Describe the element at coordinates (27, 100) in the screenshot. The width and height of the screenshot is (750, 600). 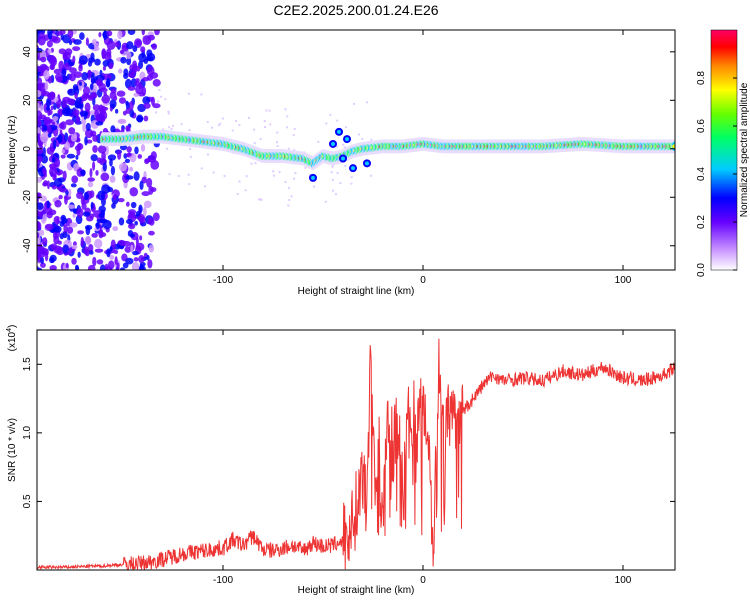
I see `spectrogram-ytick-label: 20` at that location.